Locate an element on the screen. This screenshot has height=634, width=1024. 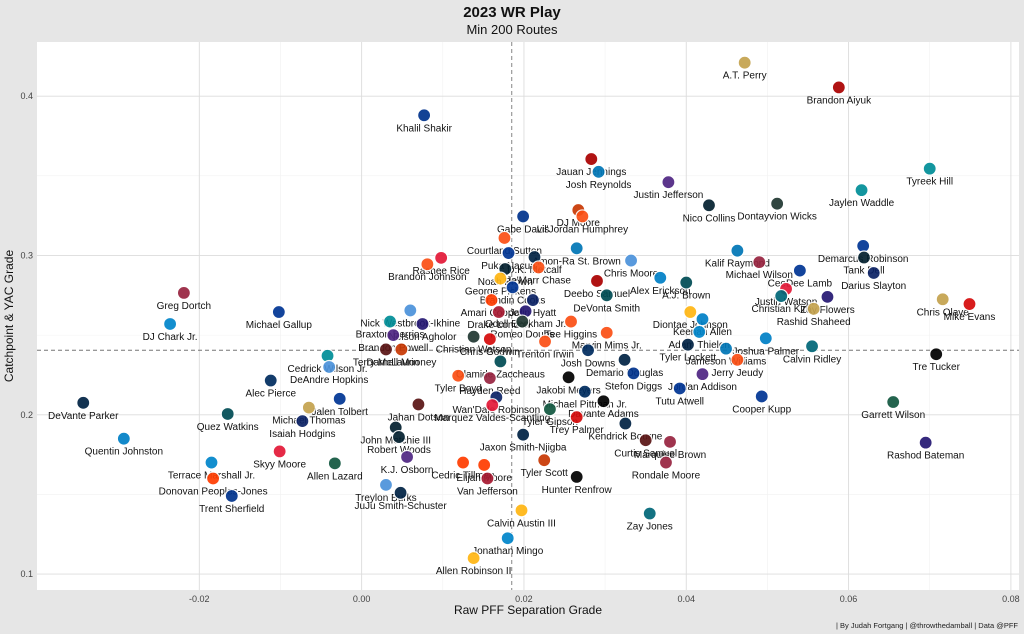
data-point: Dontayvion Wicks is located at coordinates (777, 209).